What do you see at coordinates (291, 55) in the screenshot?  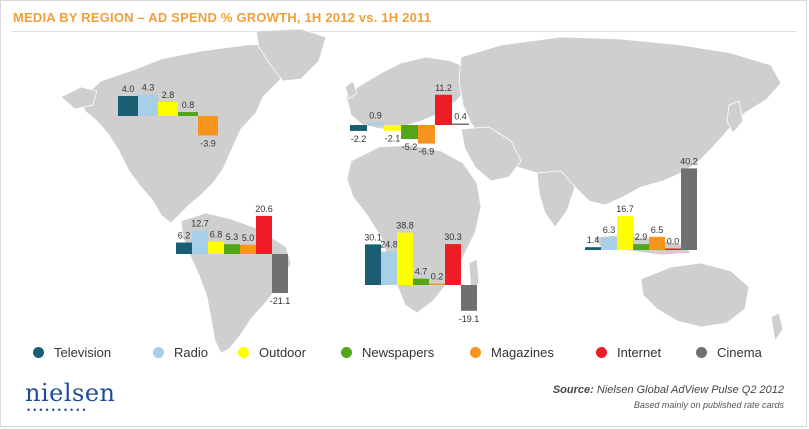 I see `map-greenland` at bounding box center [291, 55].